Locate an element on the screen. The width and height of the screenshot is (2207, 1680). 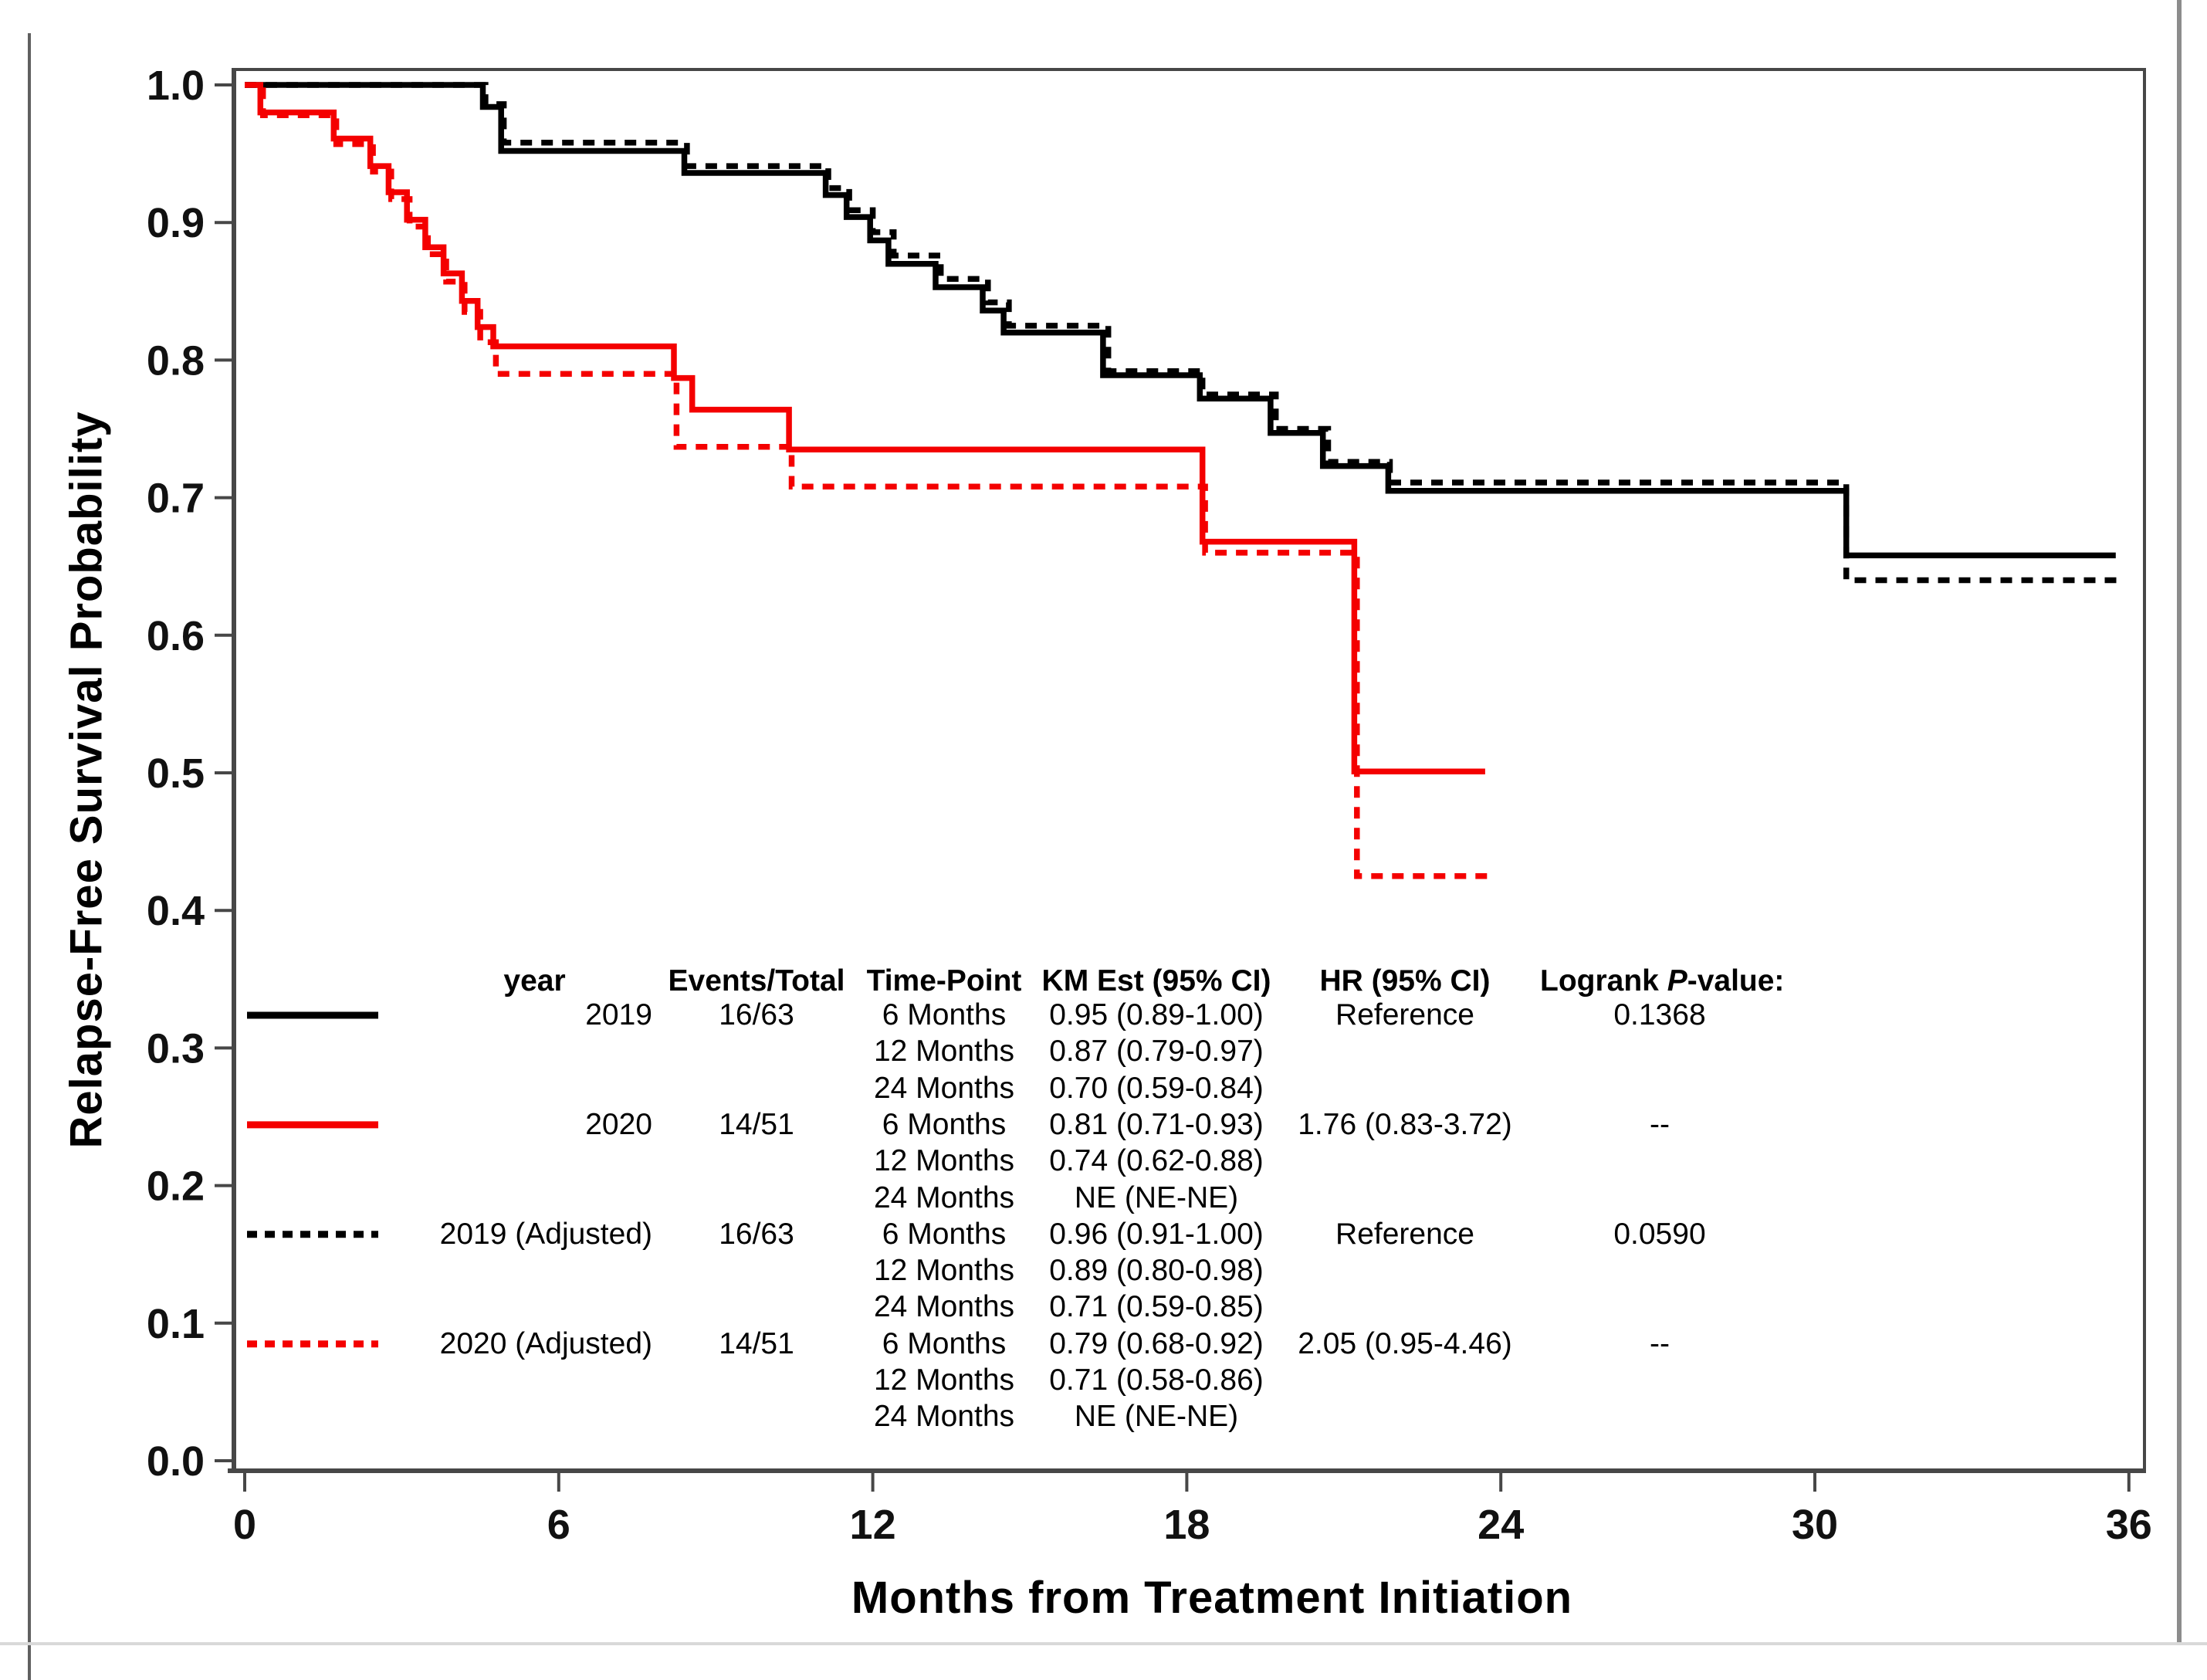
legend-row-9: 24 Months 0.71 (0.59-0.85) is located at coordinates (1103, 1307).